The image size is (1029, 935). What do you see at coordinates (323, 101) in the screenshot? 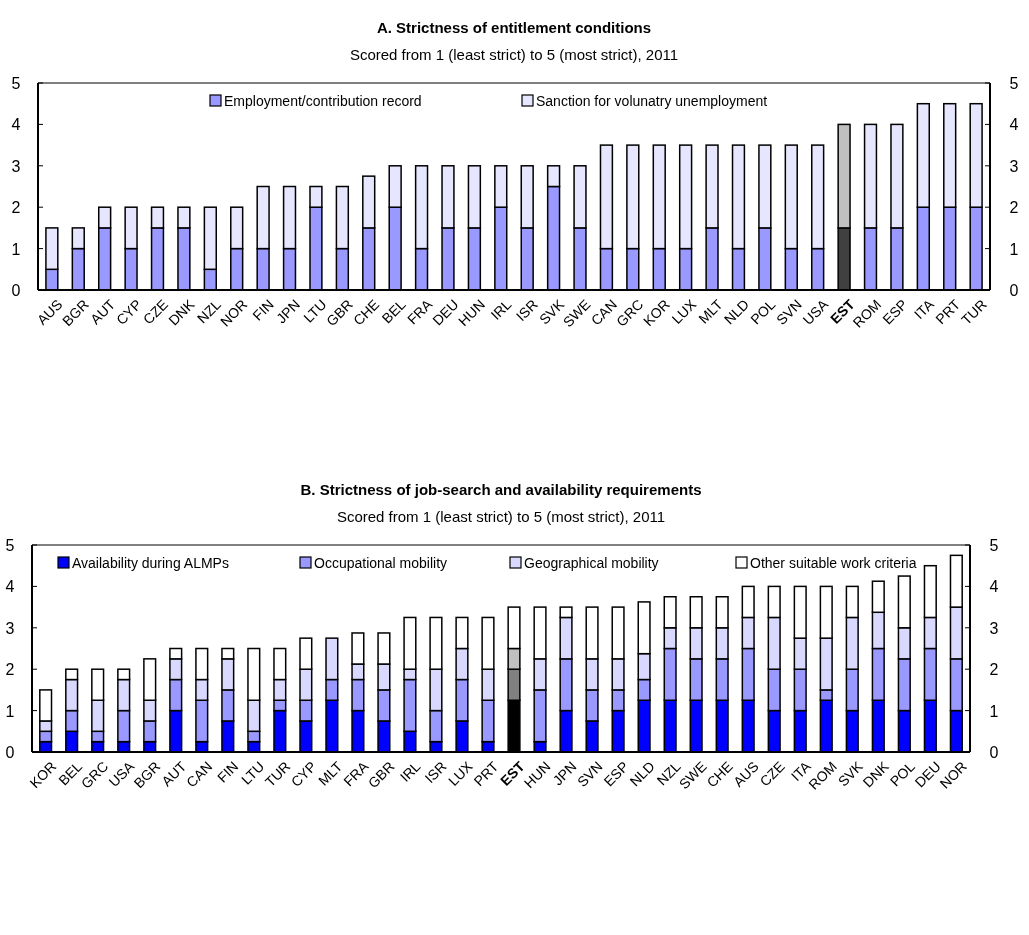
I see `legend-label: Employment/contribution record` at bounding box center [323, 101].